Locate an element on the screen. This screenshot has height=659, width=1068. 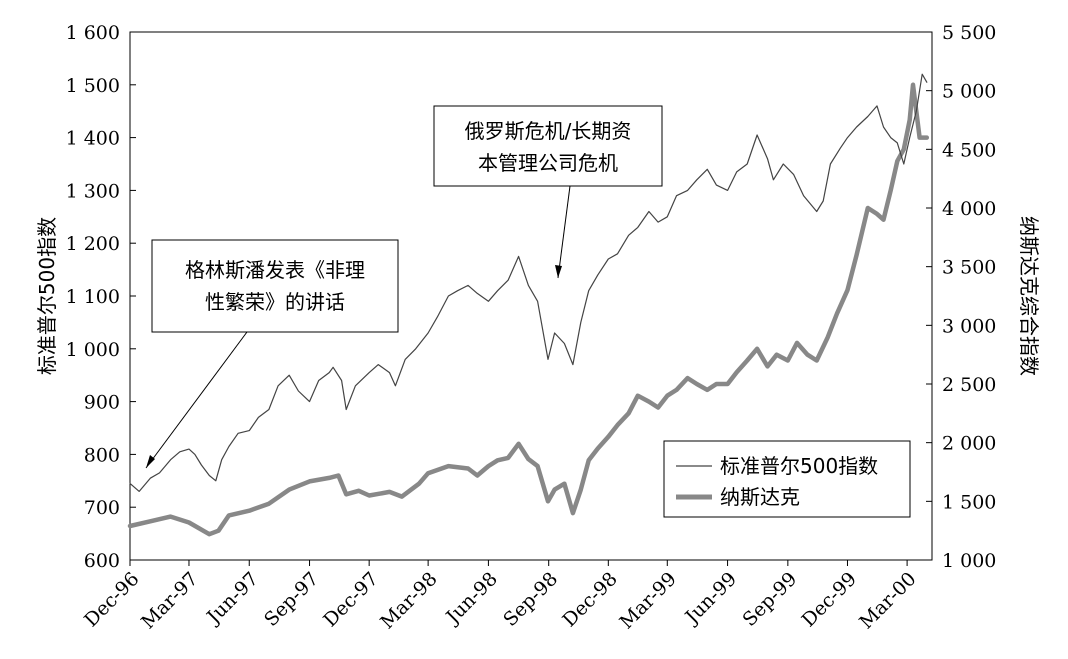
x-tick-label: Mar-98 is located at coordinates (408, 600).